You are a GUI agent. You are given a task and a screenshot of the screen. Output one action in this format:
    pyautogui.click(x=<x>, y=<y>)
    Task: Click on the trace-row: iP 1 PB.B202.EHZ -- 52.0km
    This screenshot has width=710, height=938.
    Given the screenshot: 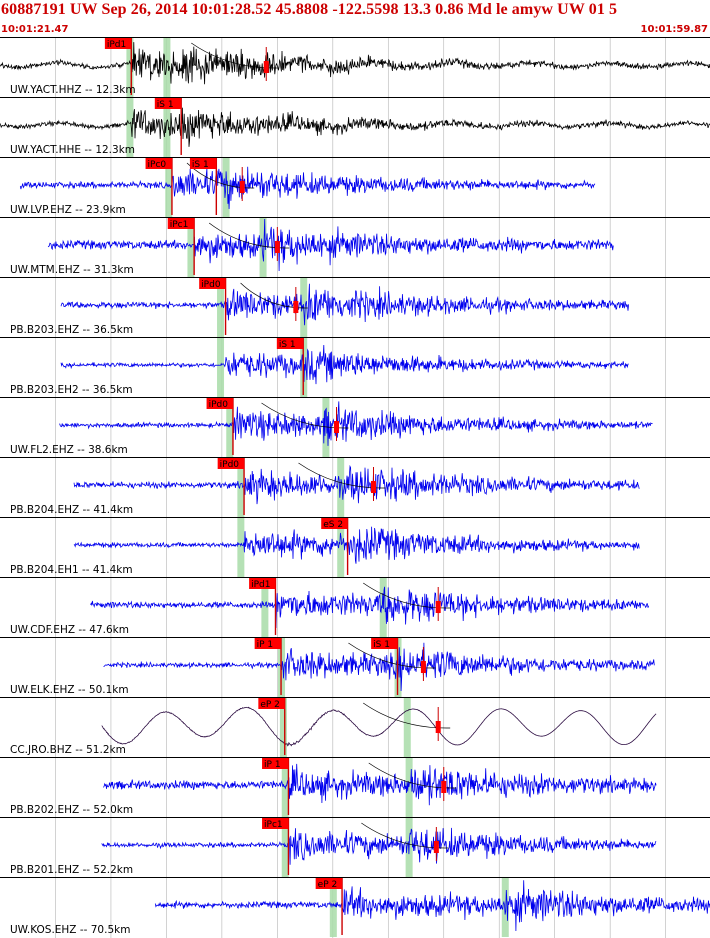 What is the action you would take?
    pyautogui.click(x=355, y=787)
    